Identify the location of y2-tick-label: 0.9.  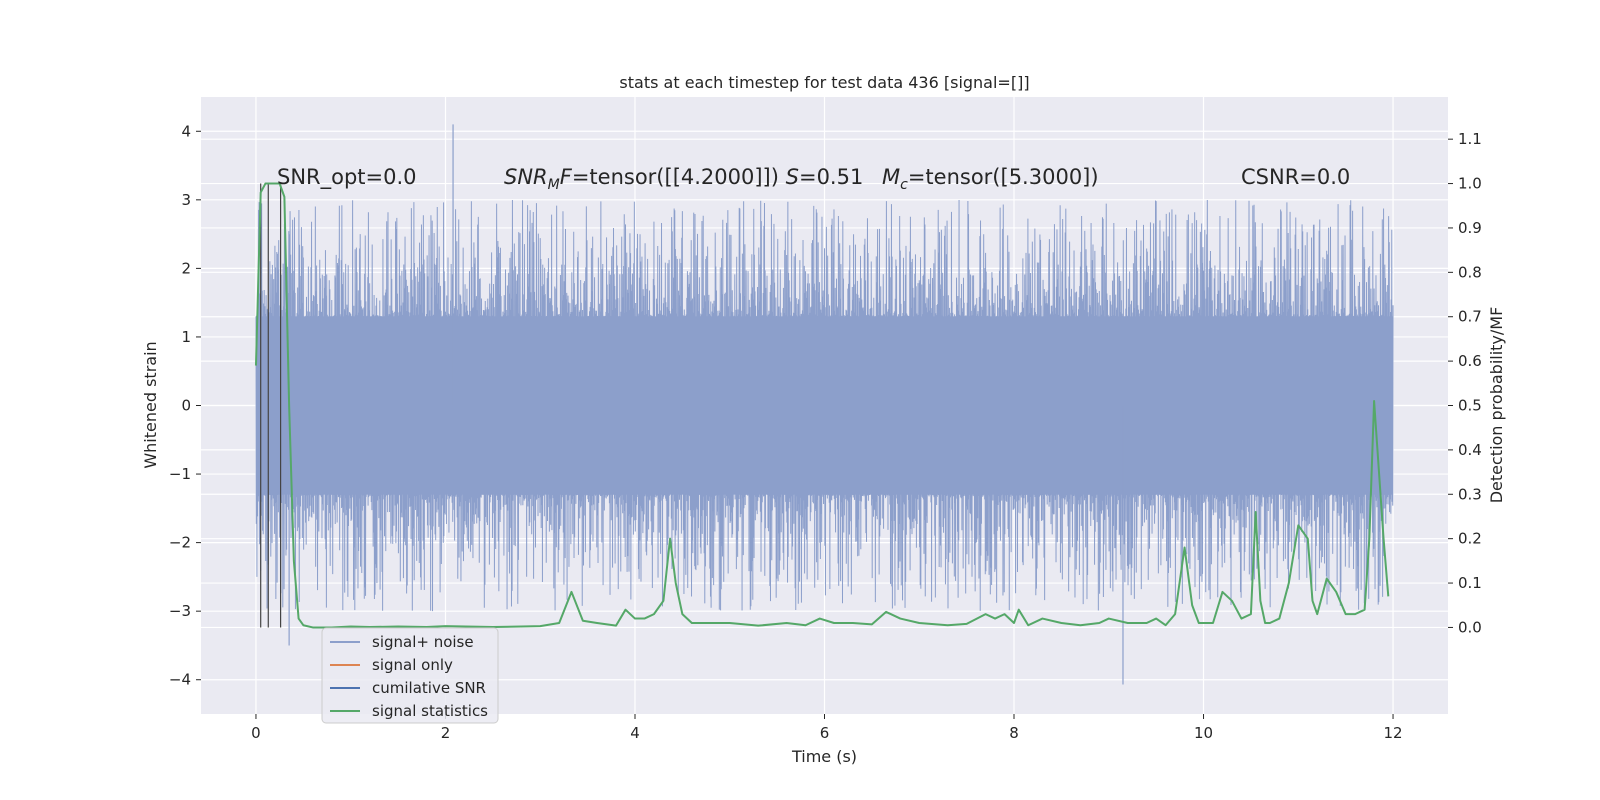
(1470, 228).